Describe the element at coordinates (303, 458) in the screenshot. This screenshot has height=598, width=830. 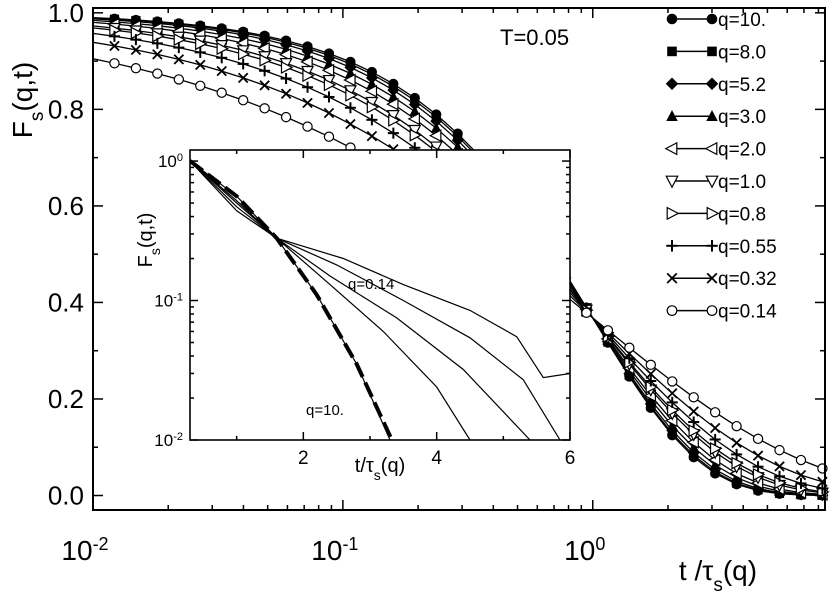
I see `inset-x-tick-label: 2` at that location.